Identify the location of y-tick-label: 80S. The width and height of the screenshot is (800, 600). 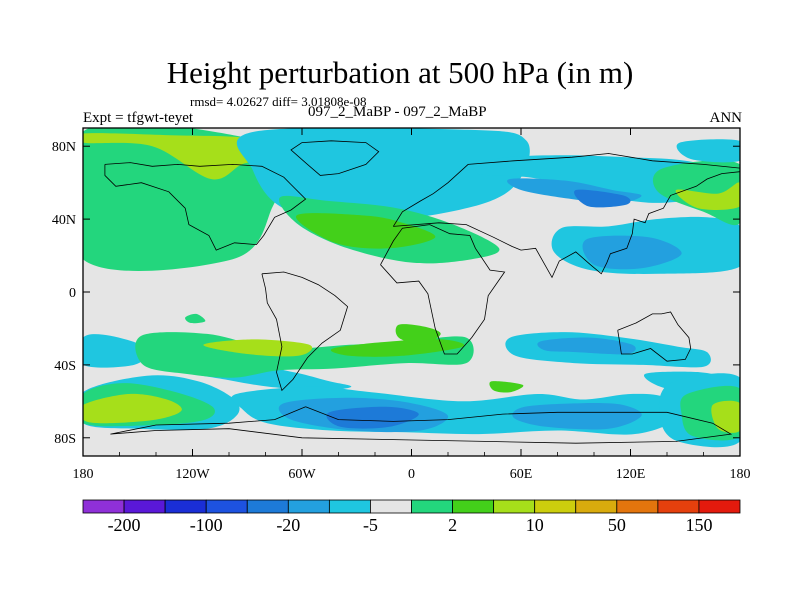
(65, 439).